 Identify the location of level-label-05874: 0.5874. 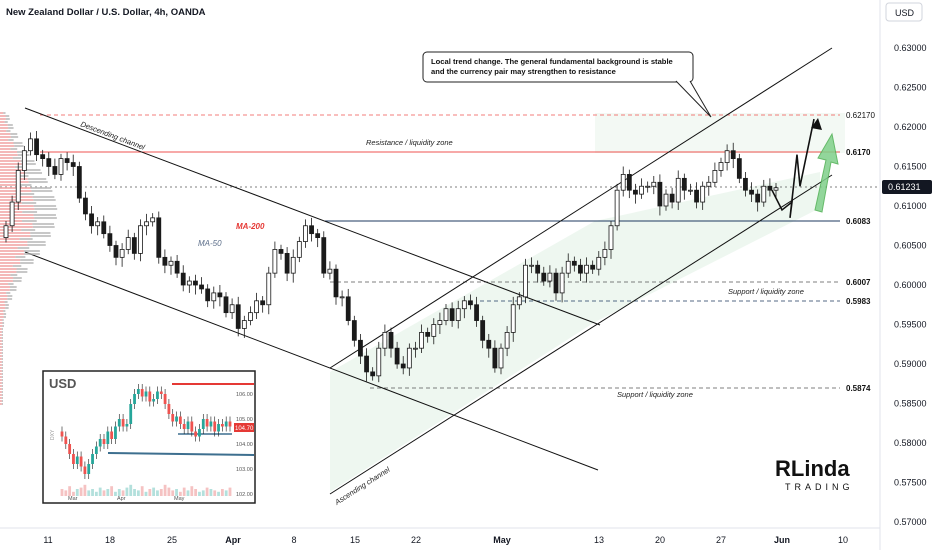
(858, 388).